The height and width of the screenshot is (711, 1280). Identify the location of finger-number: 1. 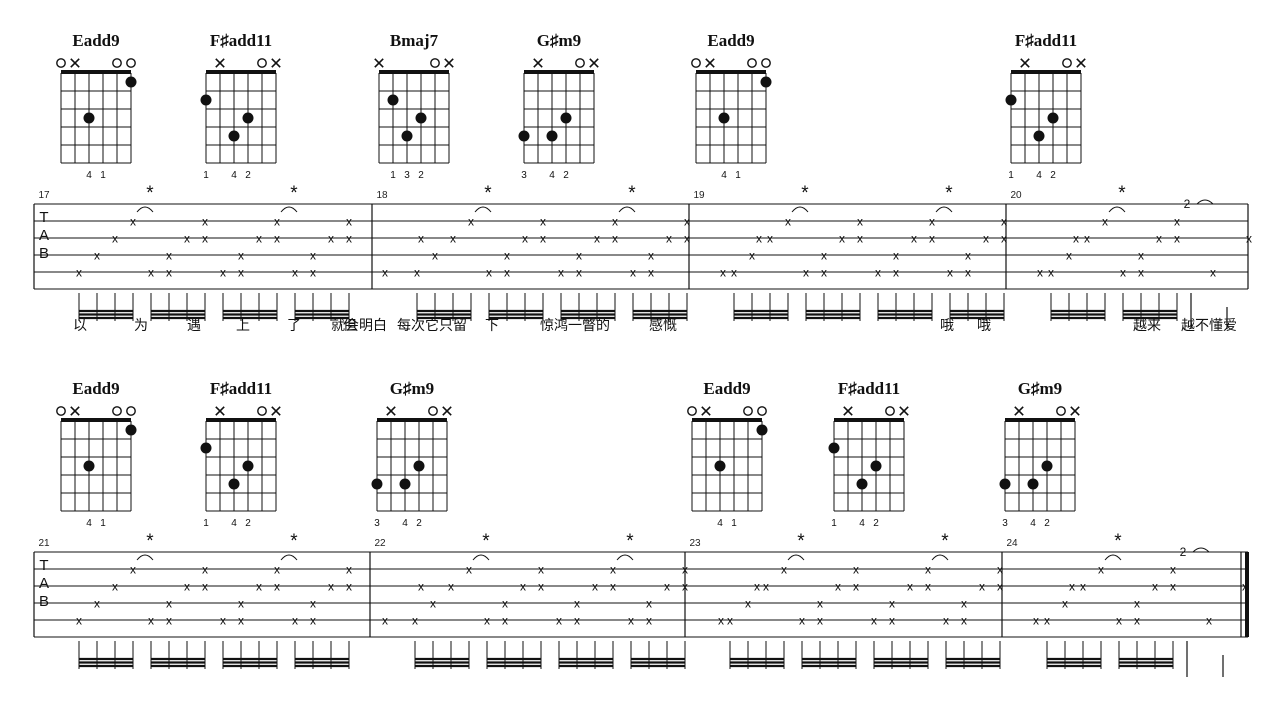
(206, 523).